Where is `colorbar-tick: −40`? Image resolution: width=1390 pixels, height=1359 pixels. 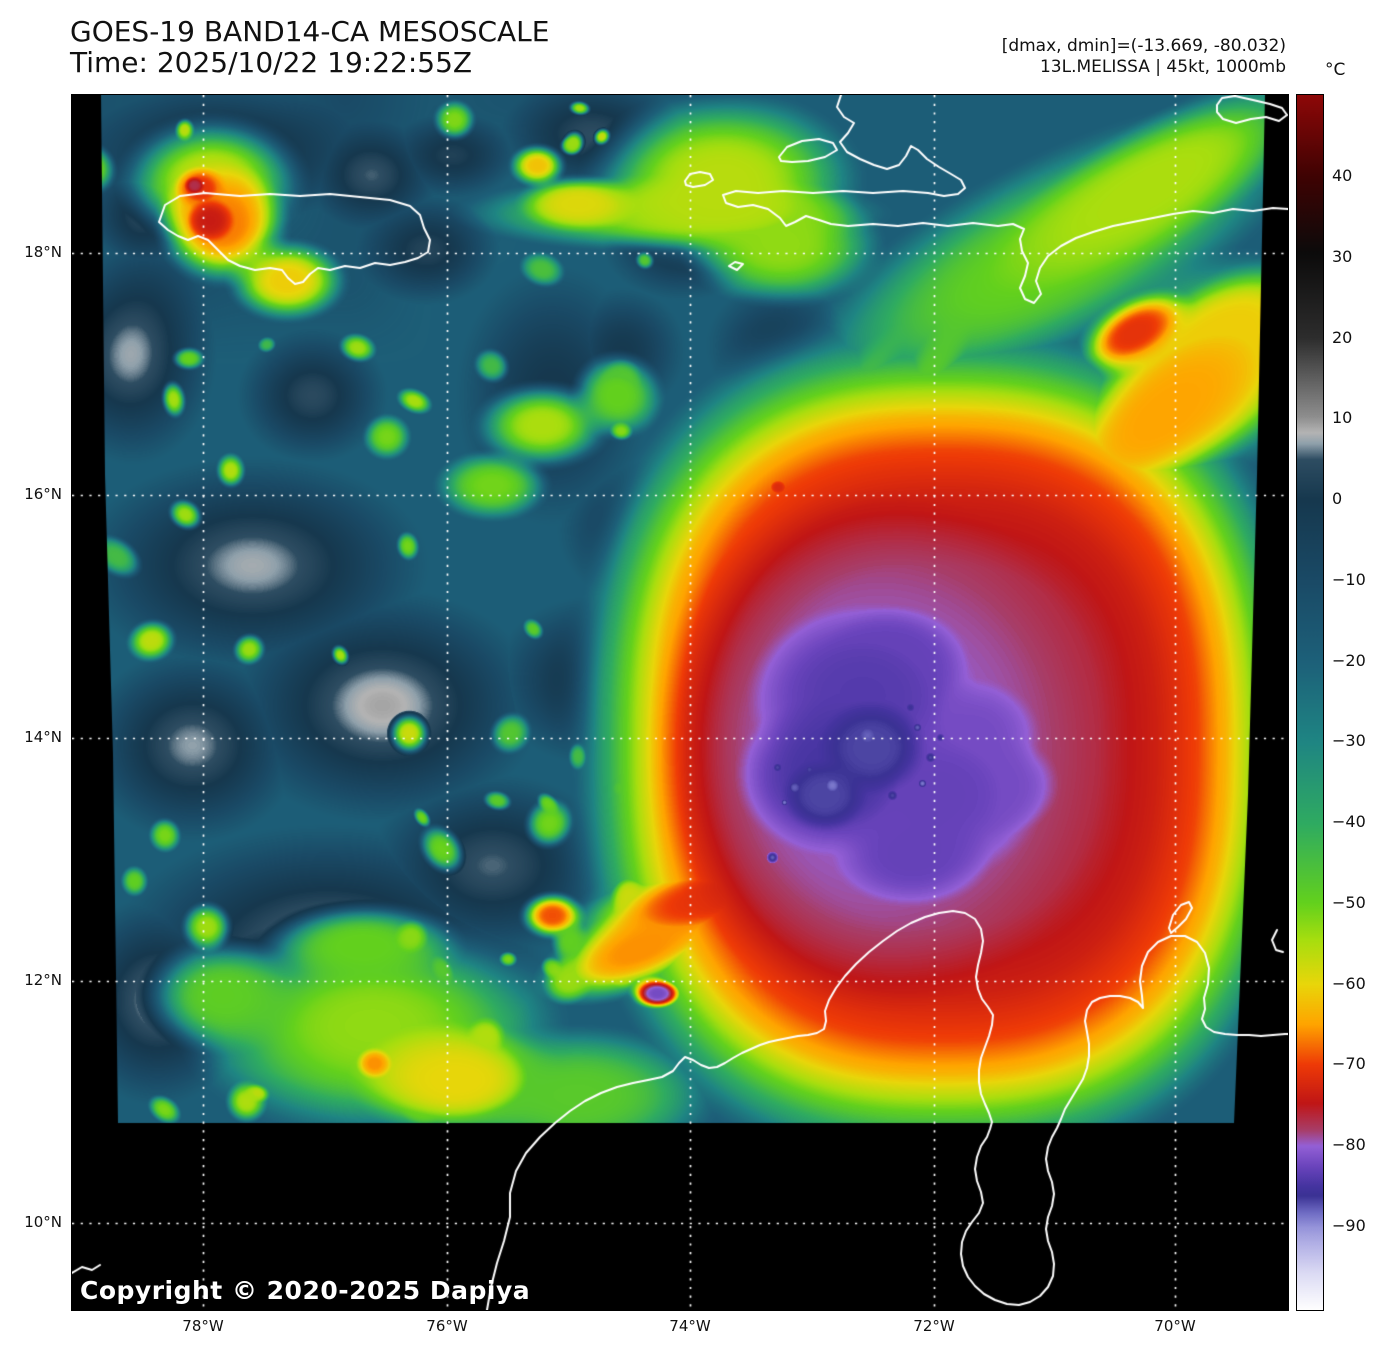 colorbar-tick: −40 is located at coordinates (1349, 821).